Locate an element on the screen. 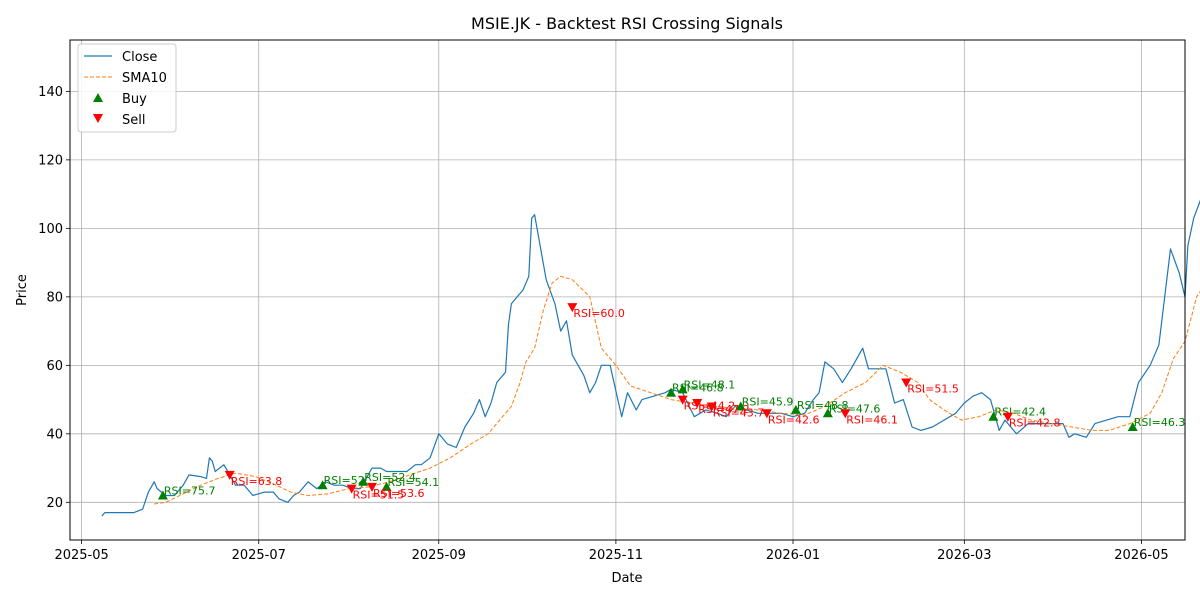 This screenshot has width=1200, height=600. buy-signal-label: RSI=48.1 is located at coordinates (710, 384).